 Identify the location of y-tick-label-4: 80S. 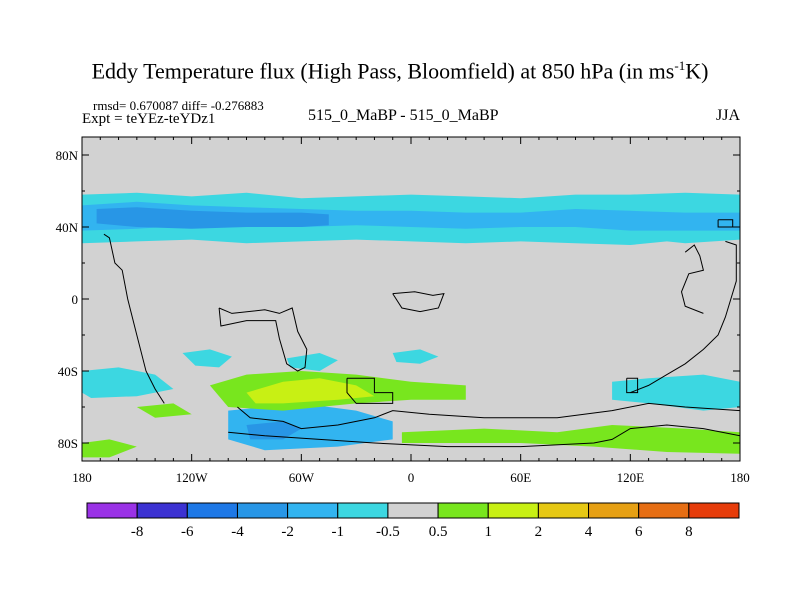
(68, 443).